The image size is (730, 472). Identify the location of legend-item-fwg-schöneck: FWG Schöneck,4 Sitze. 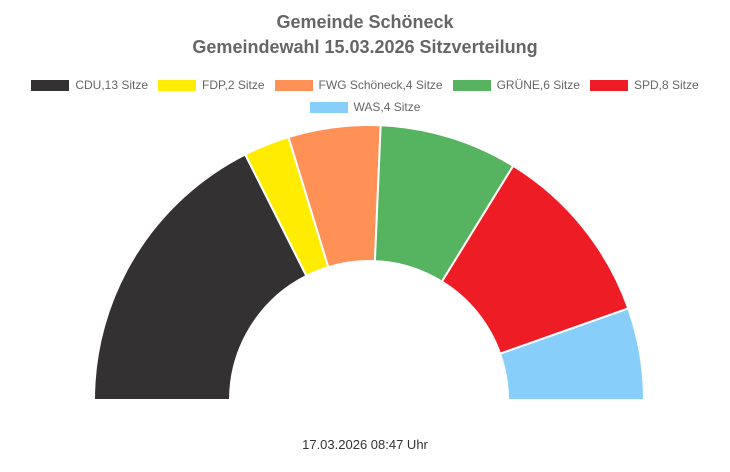
(358, 85).